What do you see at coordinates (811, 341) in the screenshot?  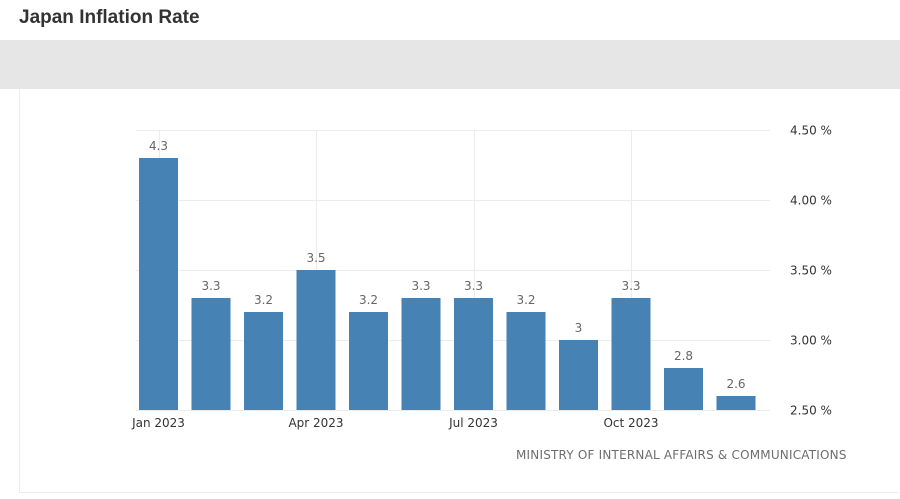 I see `y-tick-label: 3.00 %` at bounding box center [811, 341].